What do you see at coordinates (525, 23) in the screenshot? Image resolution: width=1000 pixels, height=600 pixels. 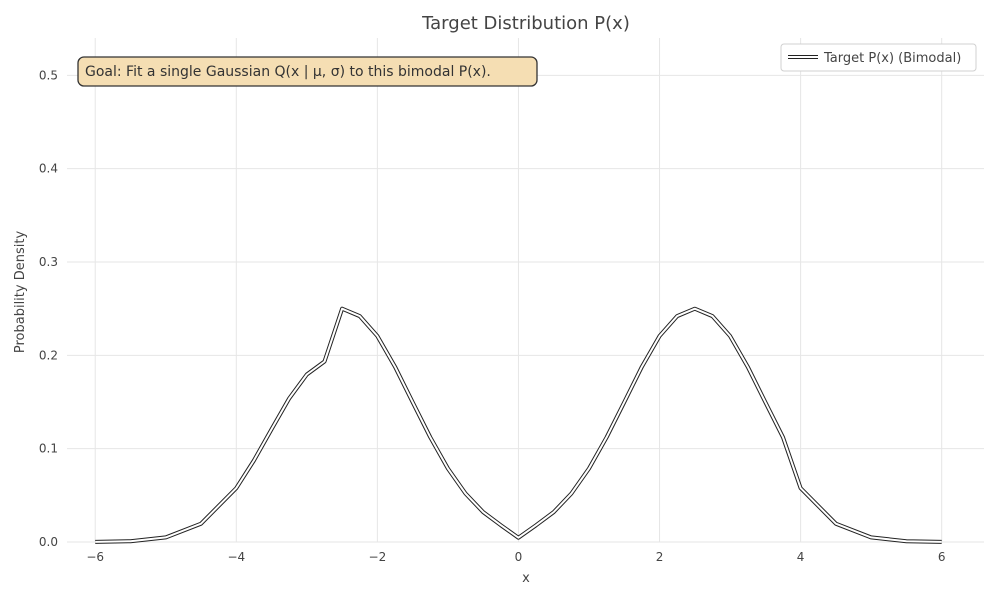 I see `chart-title: Target Distribution P(x)` at bounding box center [525, 23].